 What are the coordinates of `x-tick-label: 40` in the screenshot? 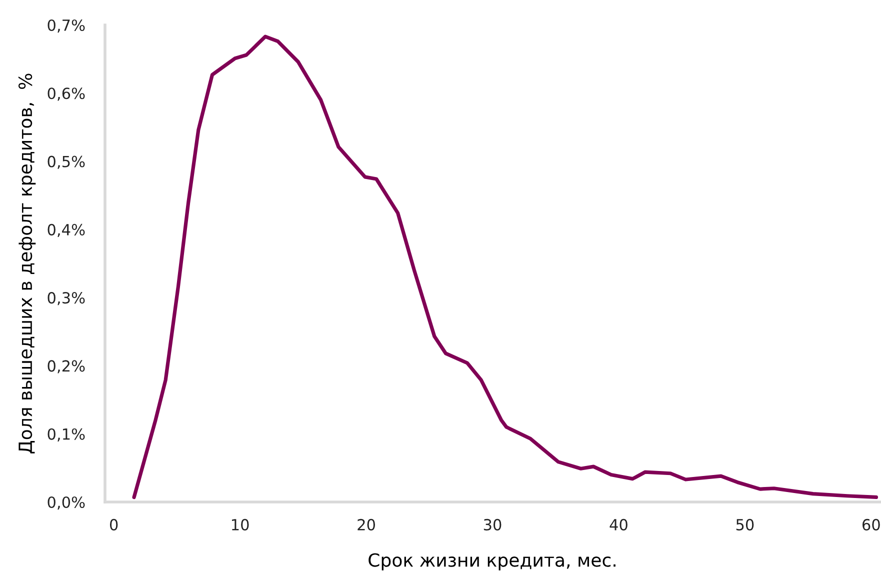 It's located at (619, 524).